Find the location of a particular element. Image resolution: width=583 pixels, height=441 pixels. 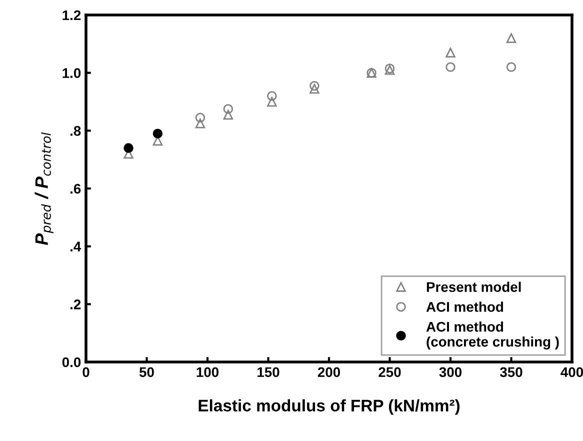

legend-label: Present model is located at coordinates (473, 287).